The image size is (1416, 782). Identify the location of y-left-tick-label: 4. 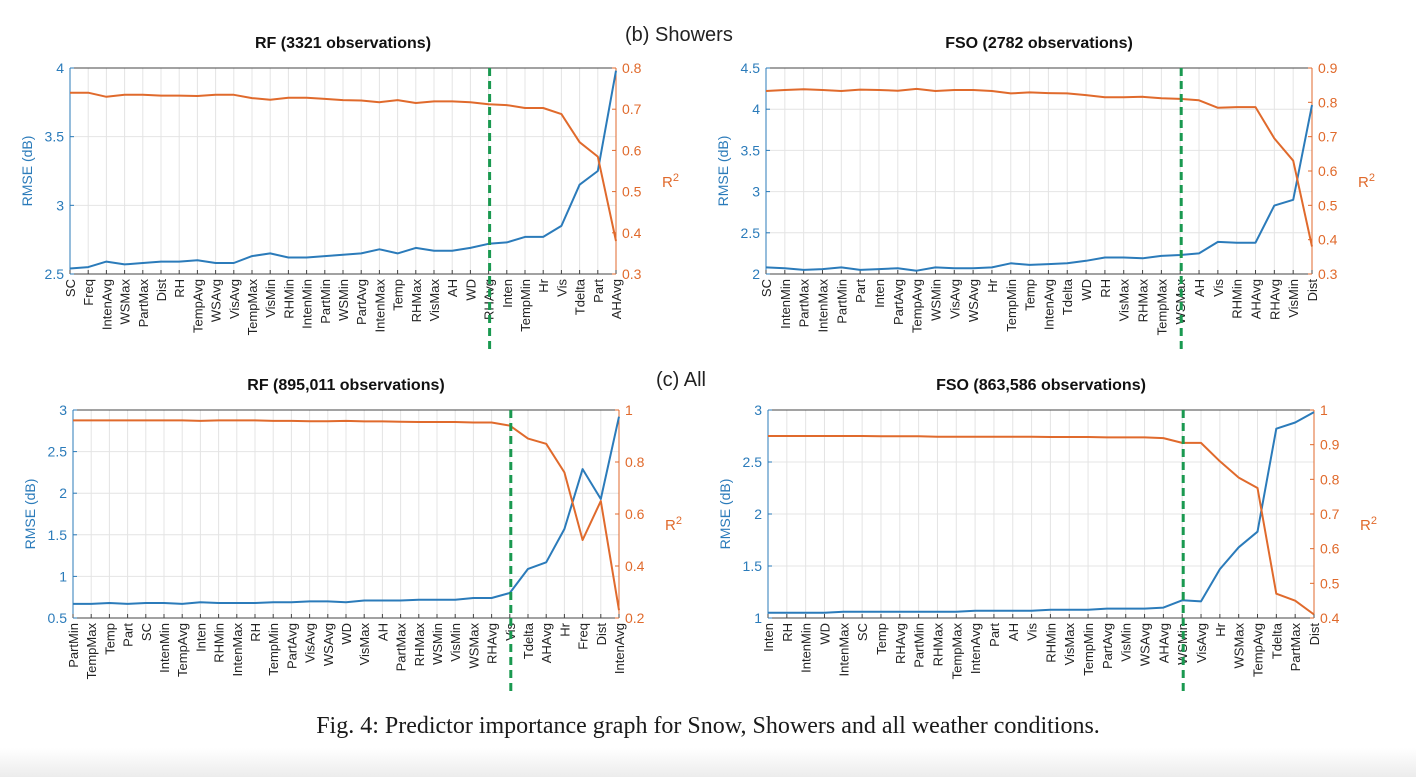
(756, 109).